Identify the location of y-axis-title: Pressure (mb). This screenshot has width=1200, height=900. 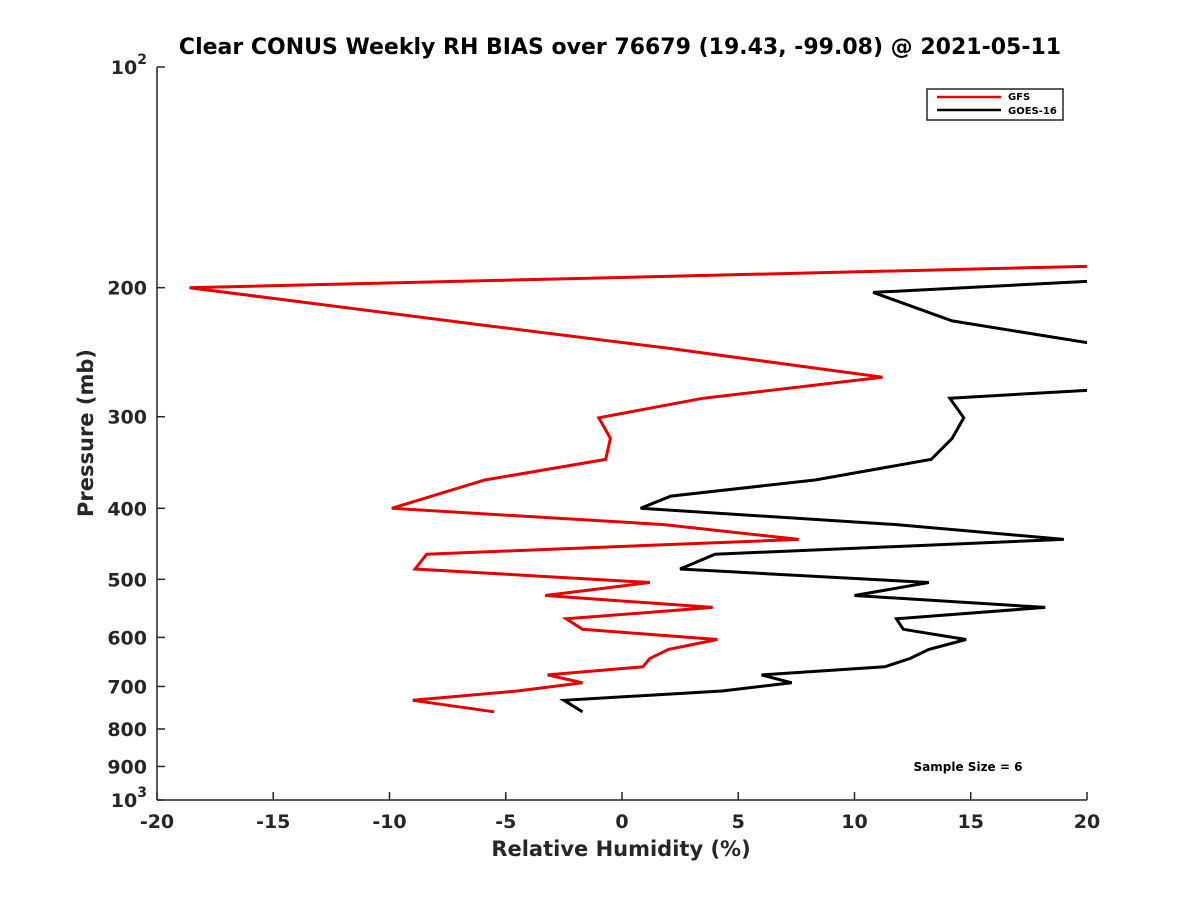
(86, 433).